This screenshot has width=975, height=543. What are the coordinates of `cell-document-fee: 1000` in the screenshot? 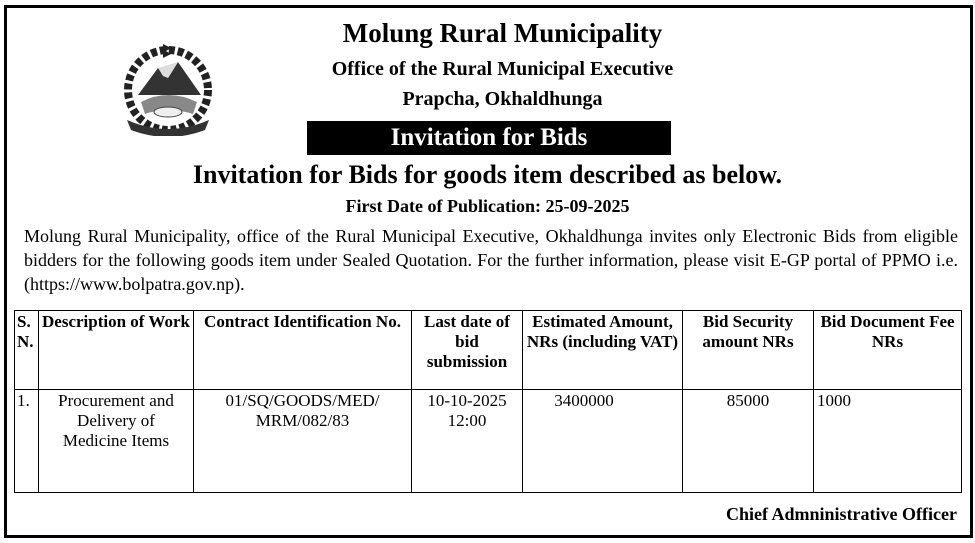 It's located at (887, 441).